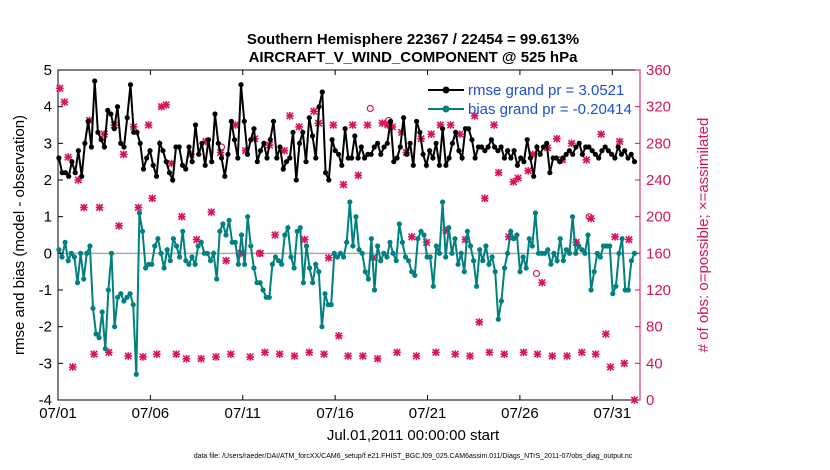  I want to click on y-right-tick-label: 320, so click(658, 107).